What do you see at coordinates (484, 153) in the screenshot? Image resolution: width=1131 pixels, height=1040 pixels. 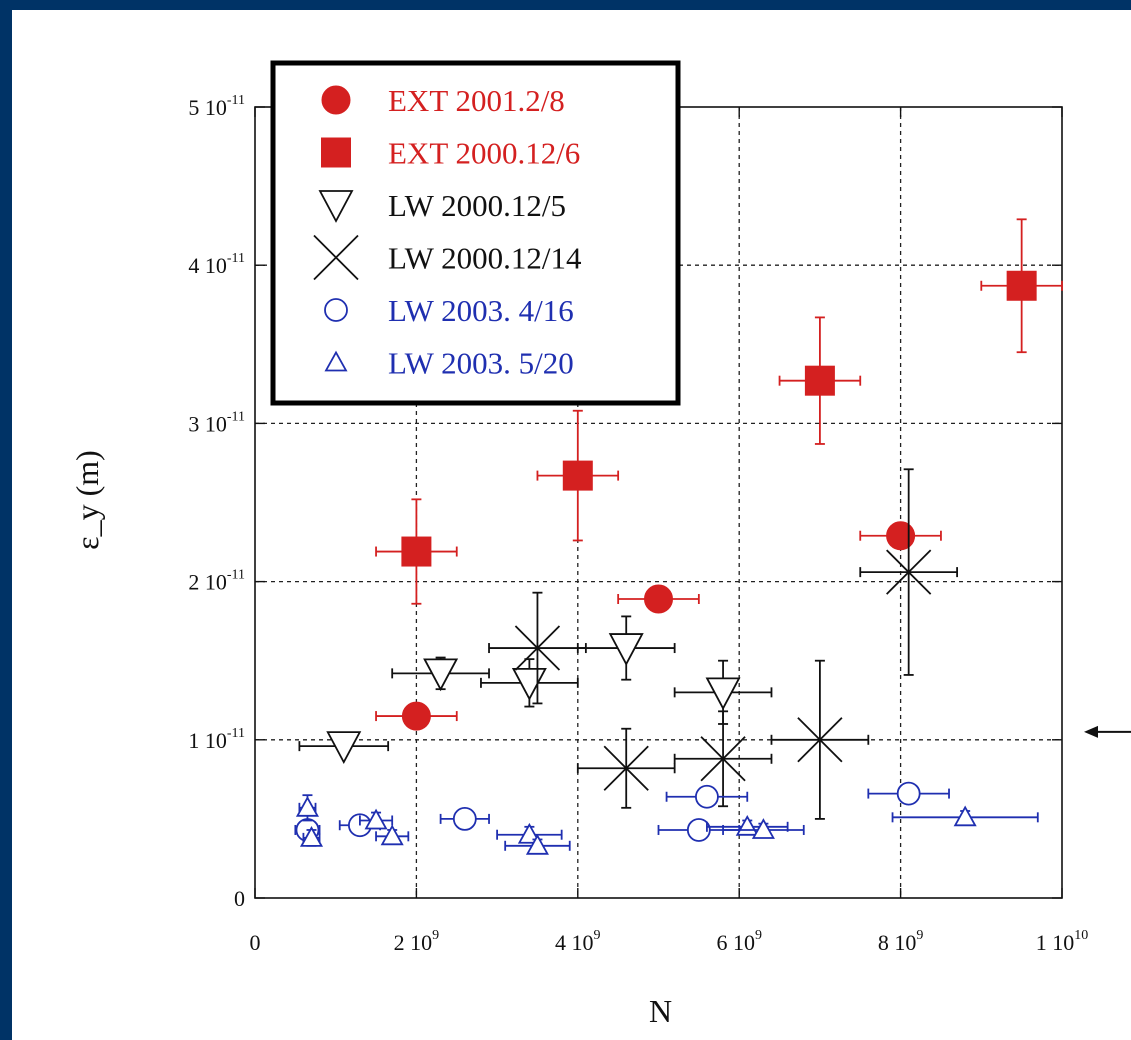 I see `legend-label-1: EXT 2000.12/6` at bounding box center [484, 153].